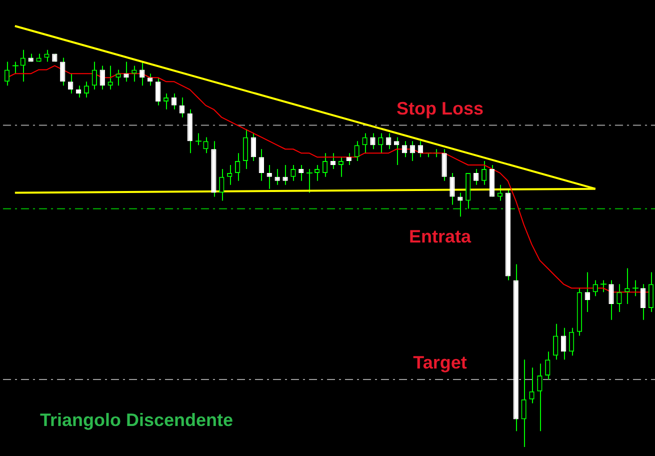  Describe the element at coordinates (440, 362) in the screenshot. I see `ref-line-label: Target` at that location.